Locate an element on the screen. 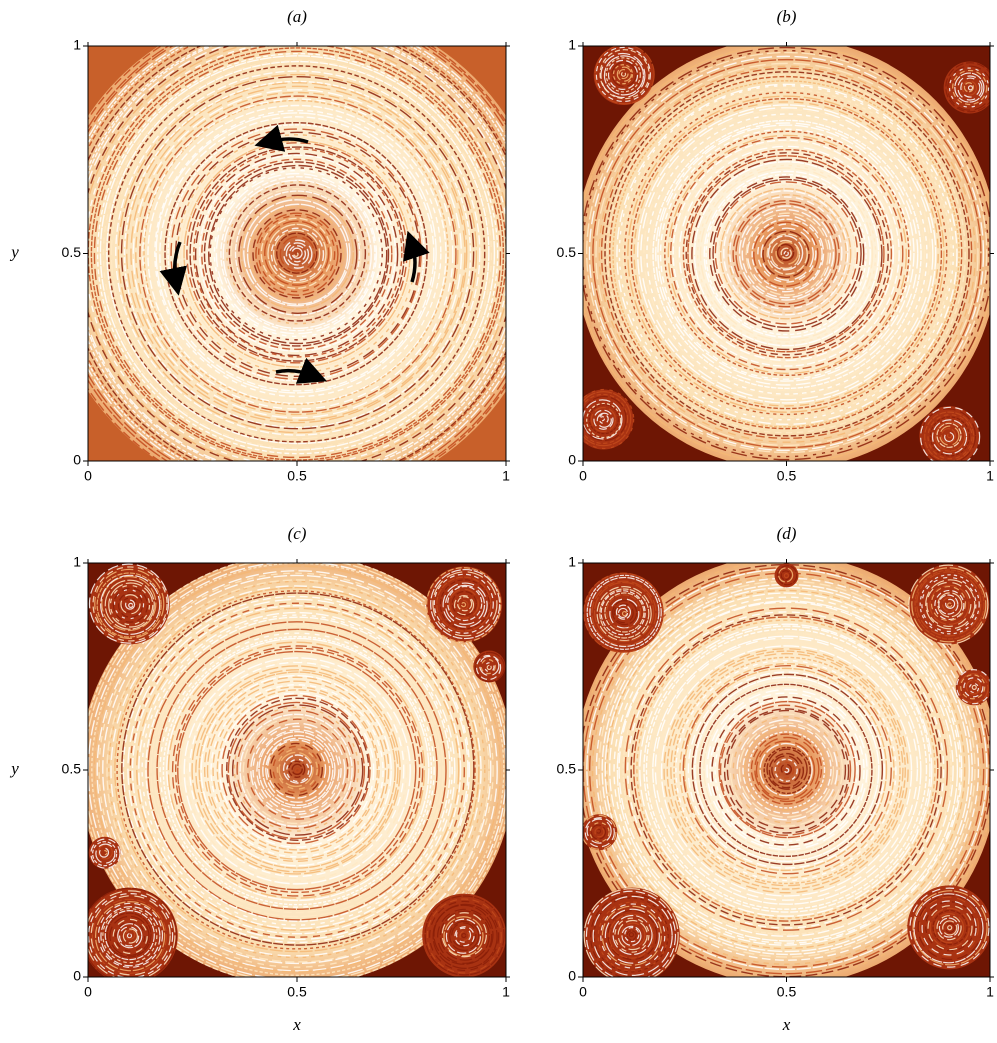  x-tick-label: 0.5 is located at coordinates (297, 476).